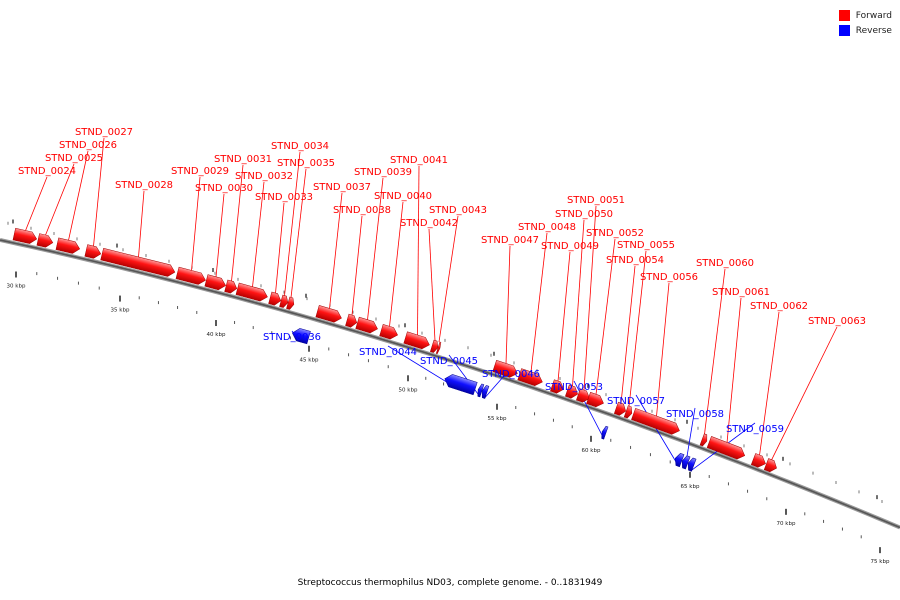 The width and height of the screenshot is (900, 600). I want to click on gene-label: STND_0033, so click(284, 197).